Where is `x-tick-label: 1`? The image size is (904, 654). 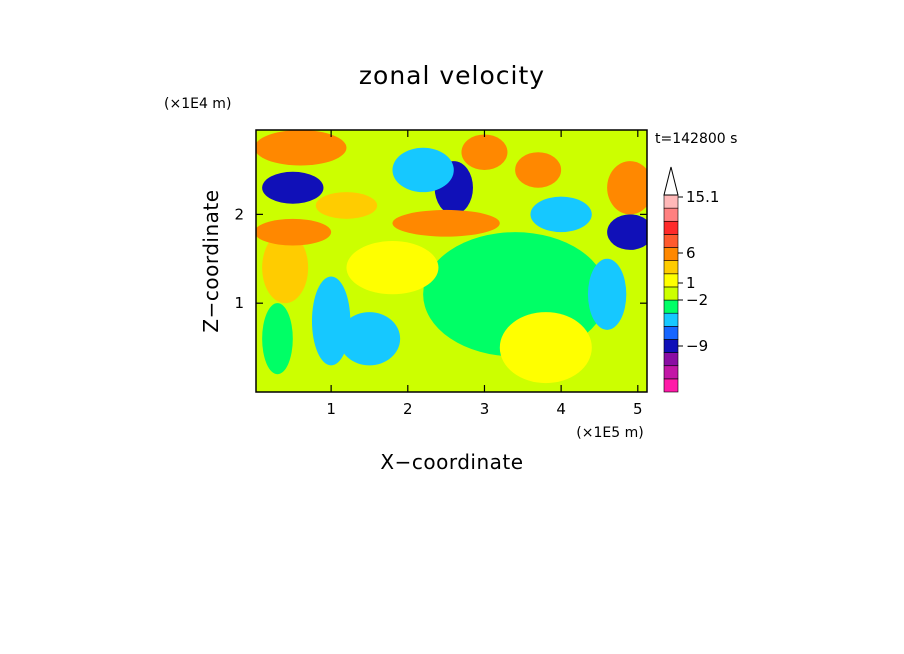 x-tick-label: 1 is located at coordinates (331, 409).